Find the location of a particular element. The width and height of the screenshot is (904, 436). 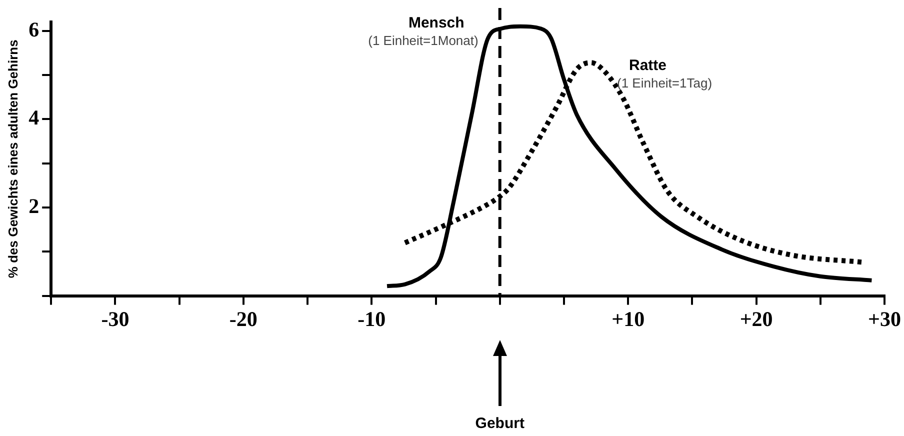

series-label: Ratte is located at coordinates (648, 65).